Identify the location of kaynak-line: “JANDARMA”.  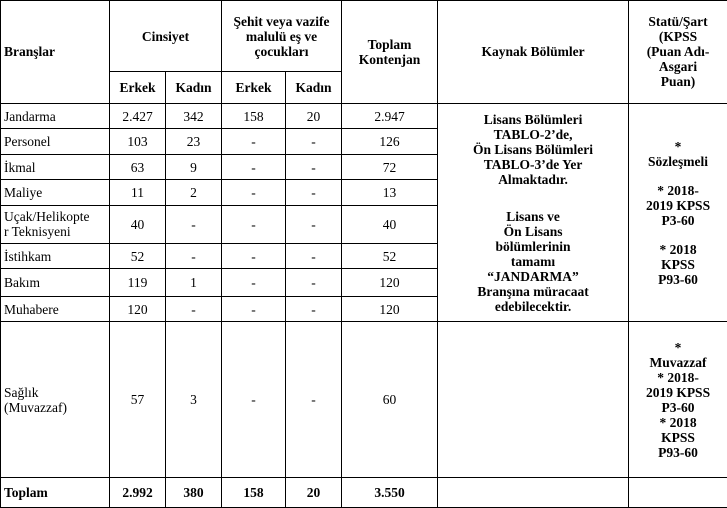
(533, 276).